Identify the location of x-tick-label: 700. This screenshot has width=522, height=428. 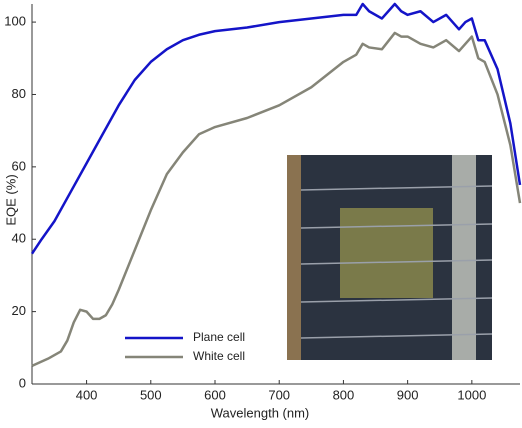
(279, 394).